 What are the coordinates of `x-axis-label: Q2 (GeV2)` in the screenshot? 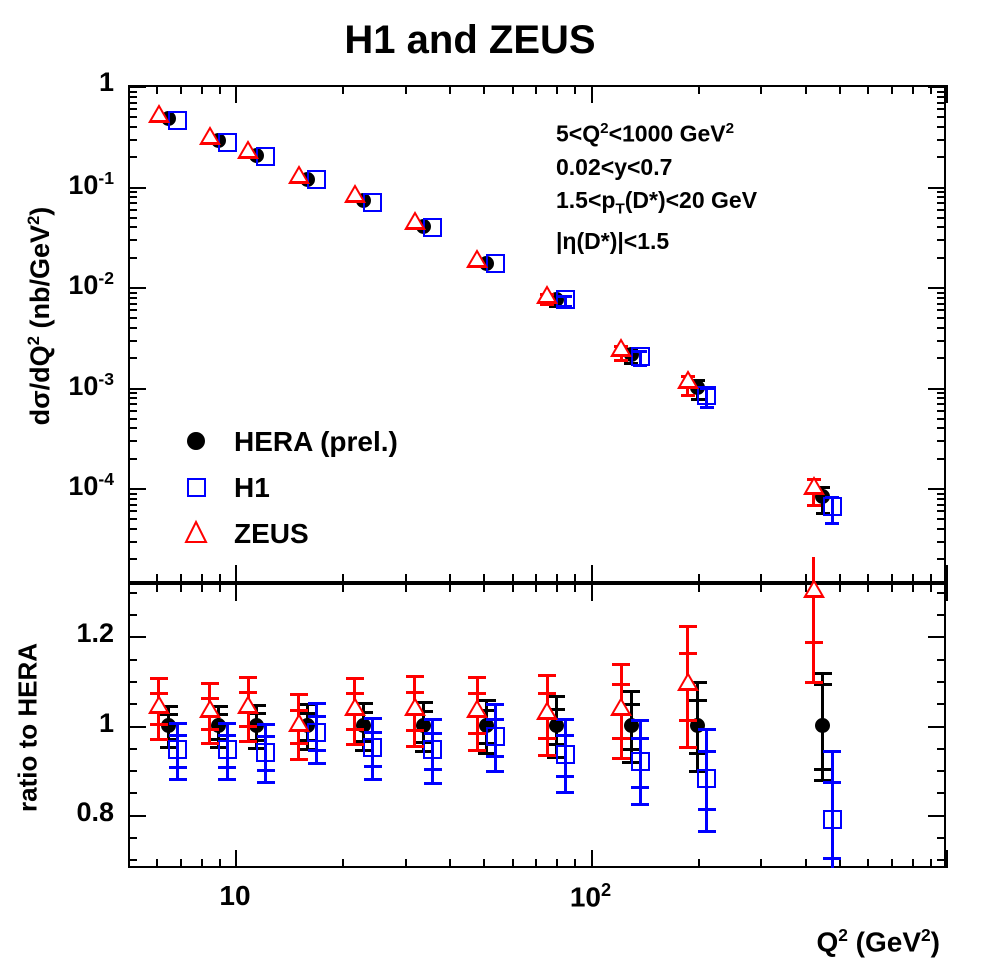 It's located at (878, 941).